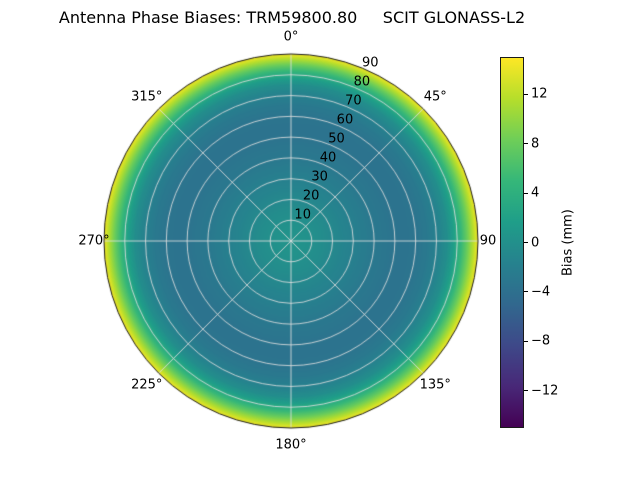  Describe the element at coordinates (568, 242) in the screenshot. I see `colorbar-label: Bias (mm)` at that location.